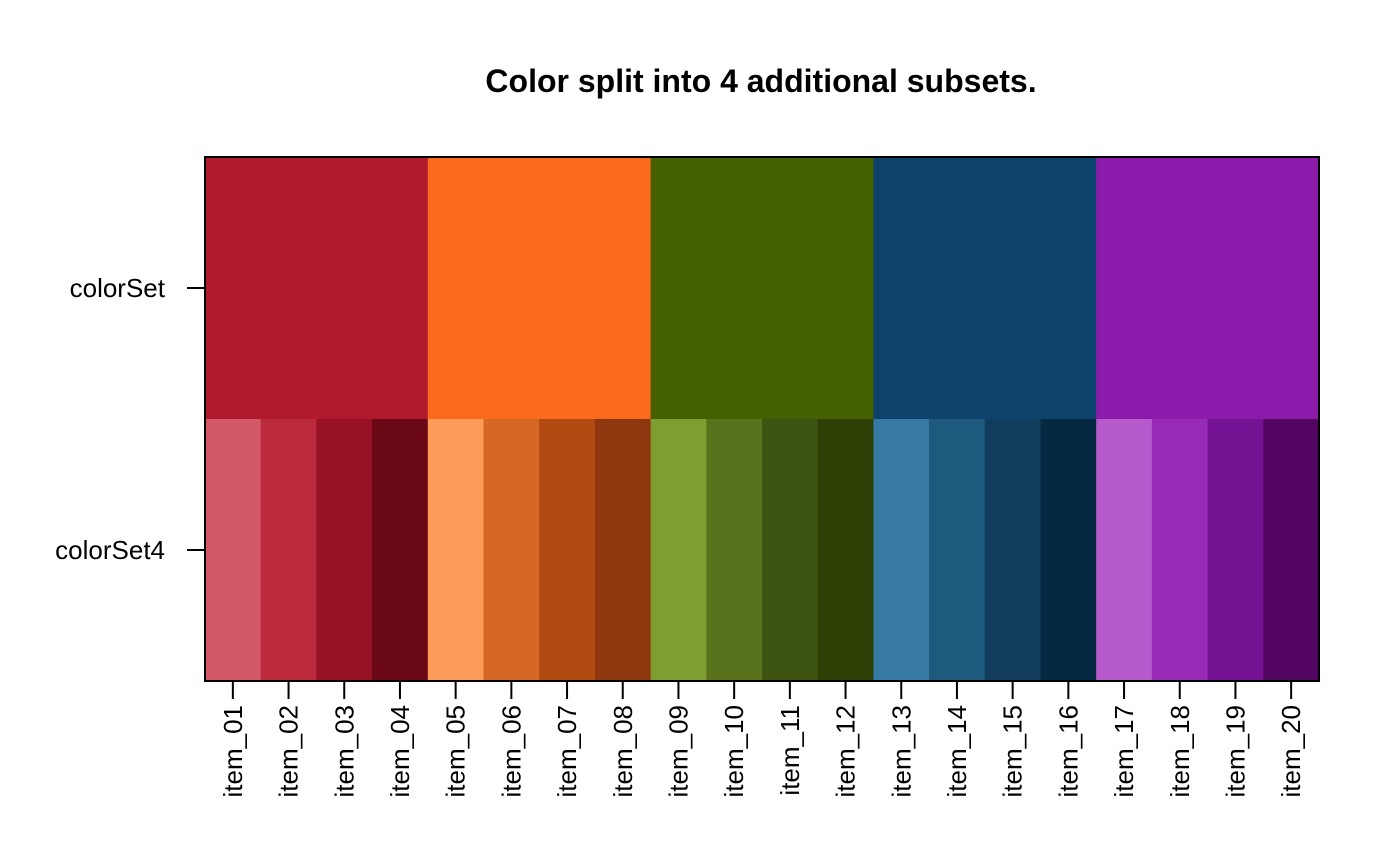 Image resolution: width=1400 pixels, height=865 pixels. I want to click on x-tick-label: item_05, so click(456, 751).